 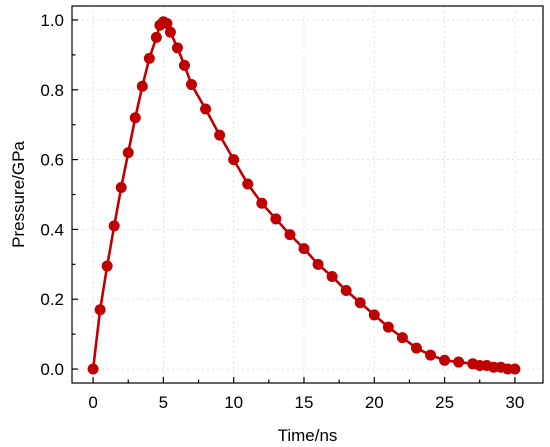 What do you see at coordinates (52, 160) in the screenshot?
I see `y-tick-label: 0.6` at bounding box center [52, 160].